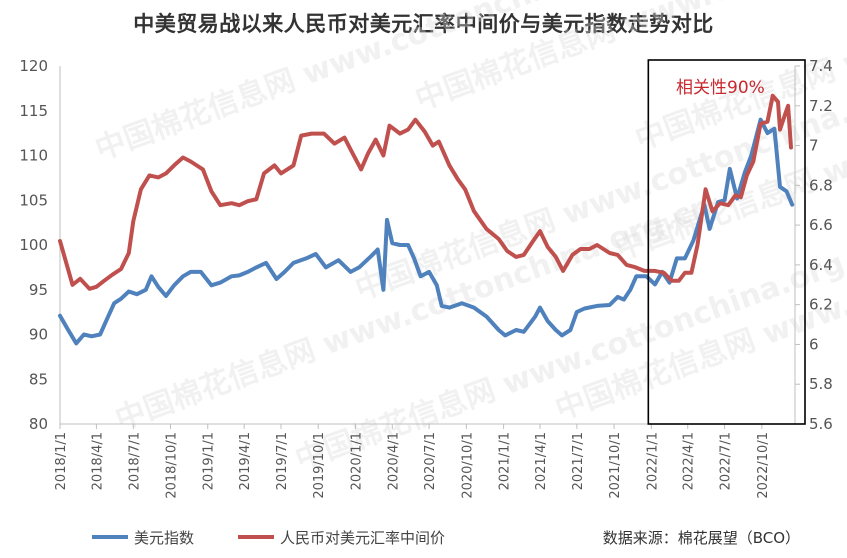 This screenshot has height=558, width=847. What do you see at coordinates (164, 538) in the screenshot?
I see `legend-label-usd-index: 美元指数` at bounding box center [164, 538].